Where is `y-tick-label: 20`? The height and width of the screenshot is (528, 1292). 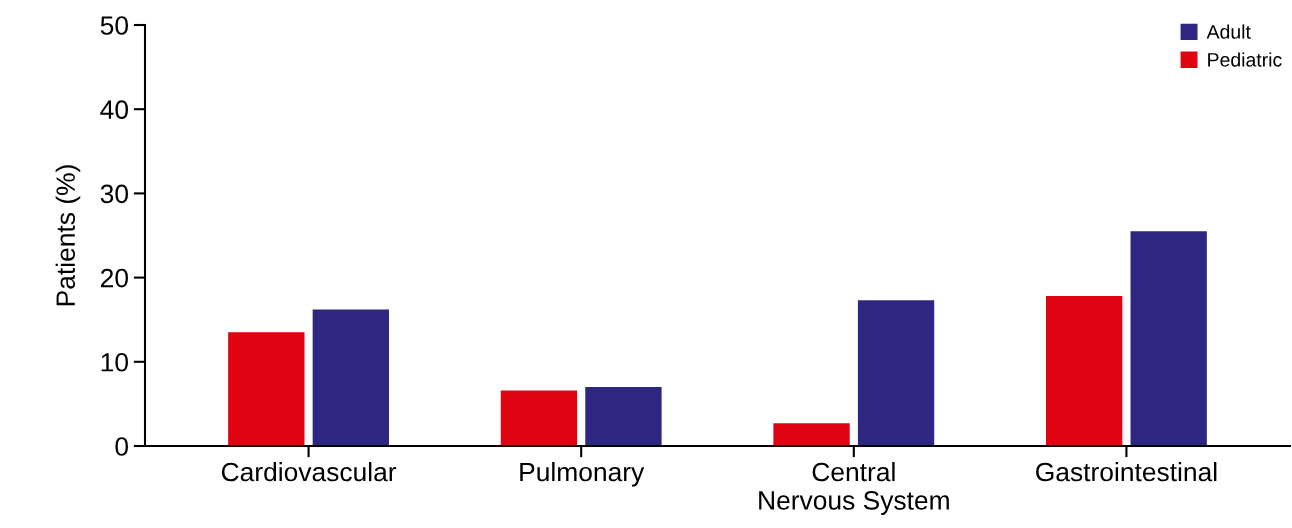 y-tick-label: 20 is located at coordinates (114, 278).